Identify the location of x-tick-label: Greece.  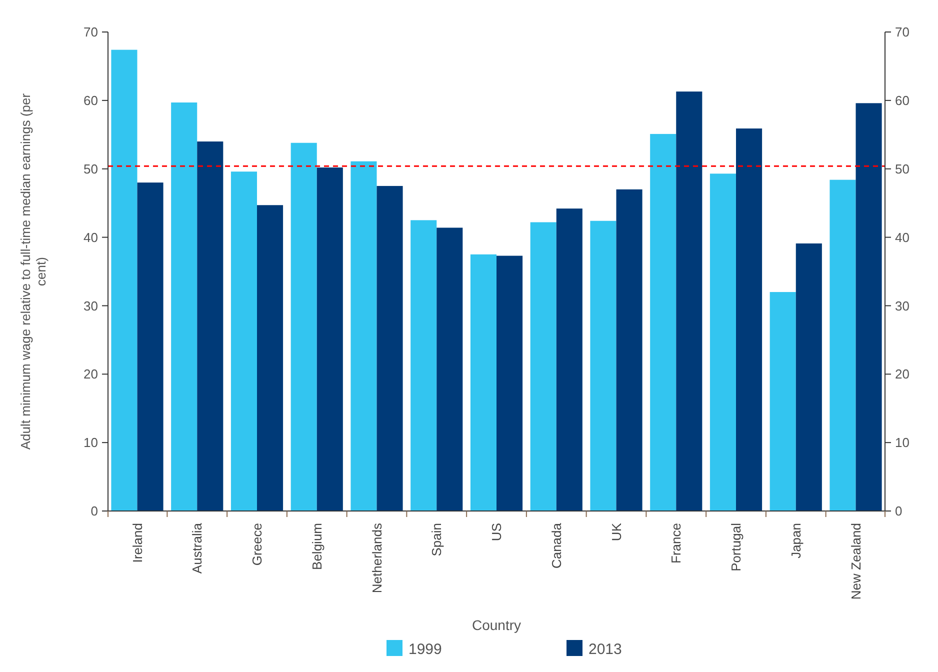
(257, 544).